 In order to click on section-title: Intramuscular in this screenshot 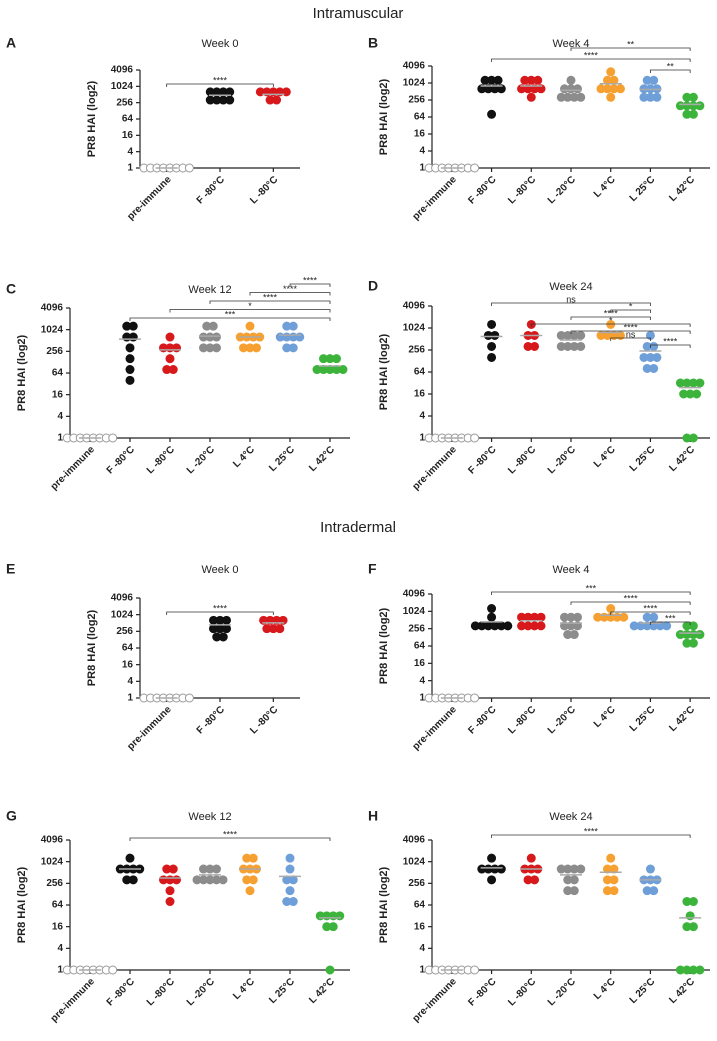, I will do `click(358, 13)`.